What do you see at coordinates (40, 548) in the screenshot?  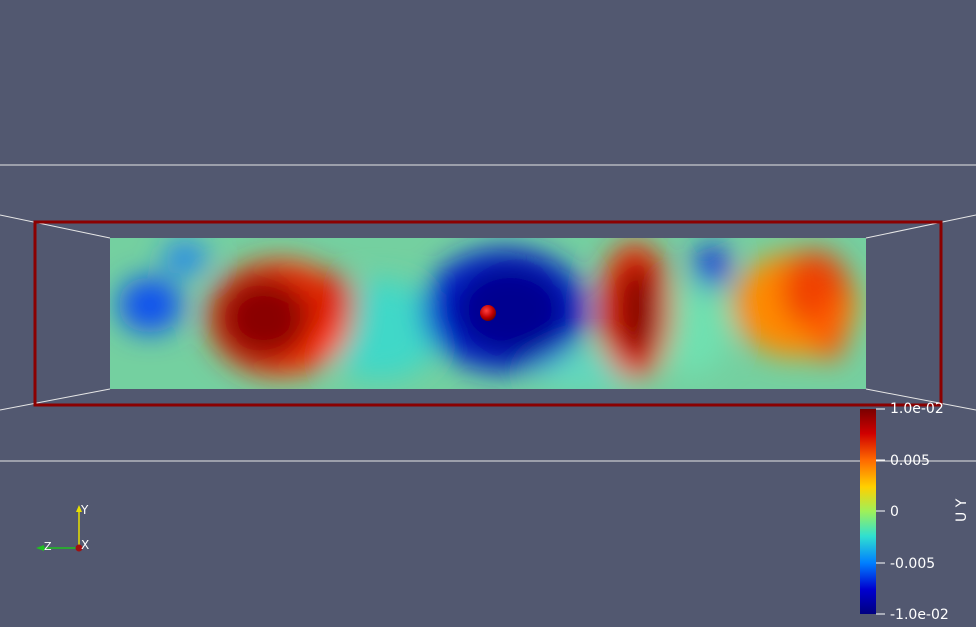 I see `z-axis-arrow-icon` at bounding box center [40, 548].